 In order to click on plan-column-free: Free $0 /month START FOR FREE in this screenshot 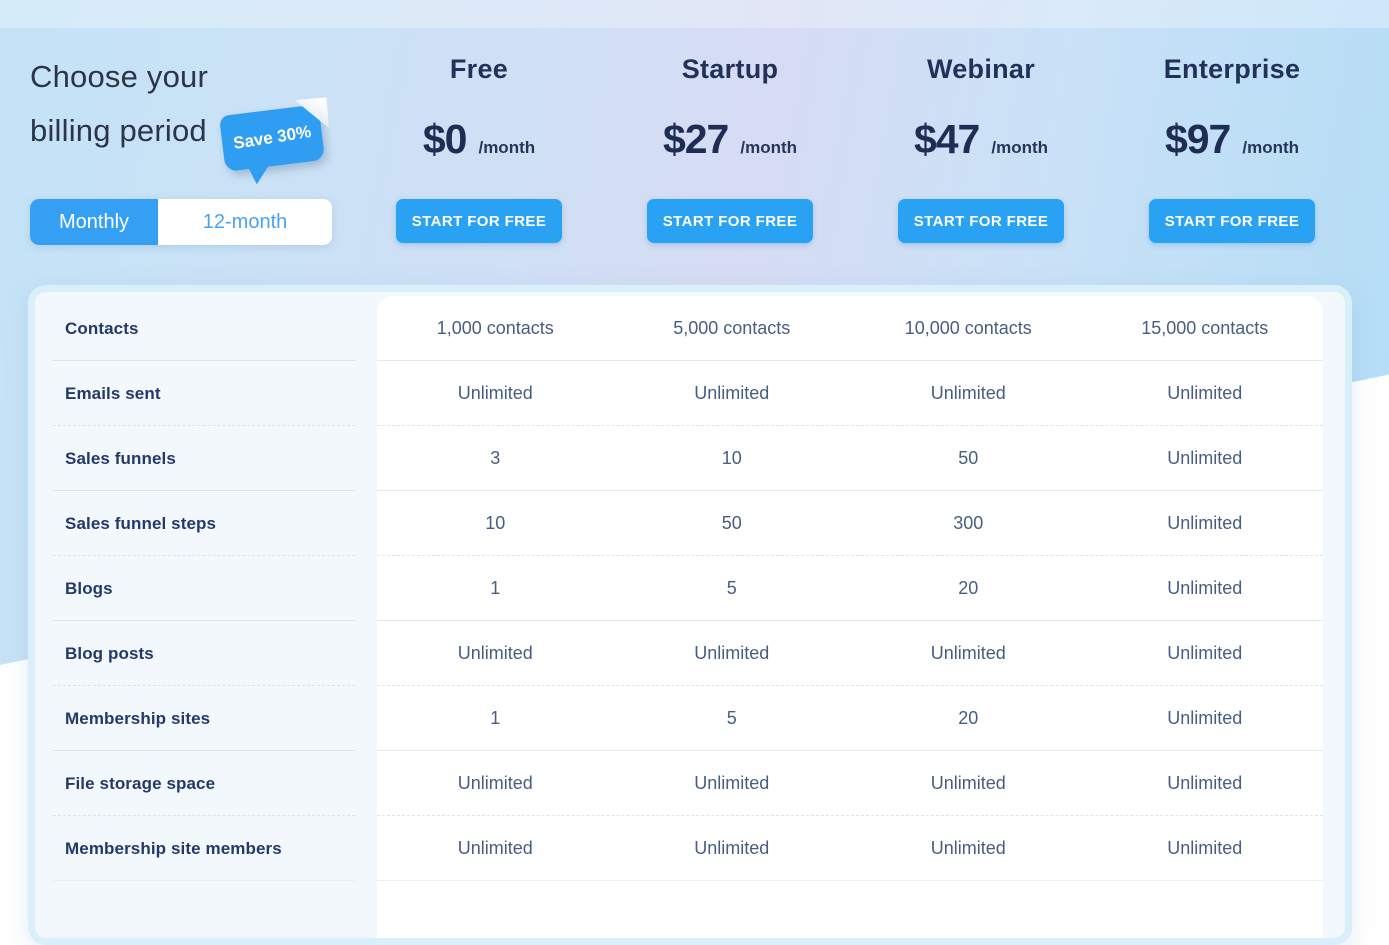, I will do `click(479, 130)`.